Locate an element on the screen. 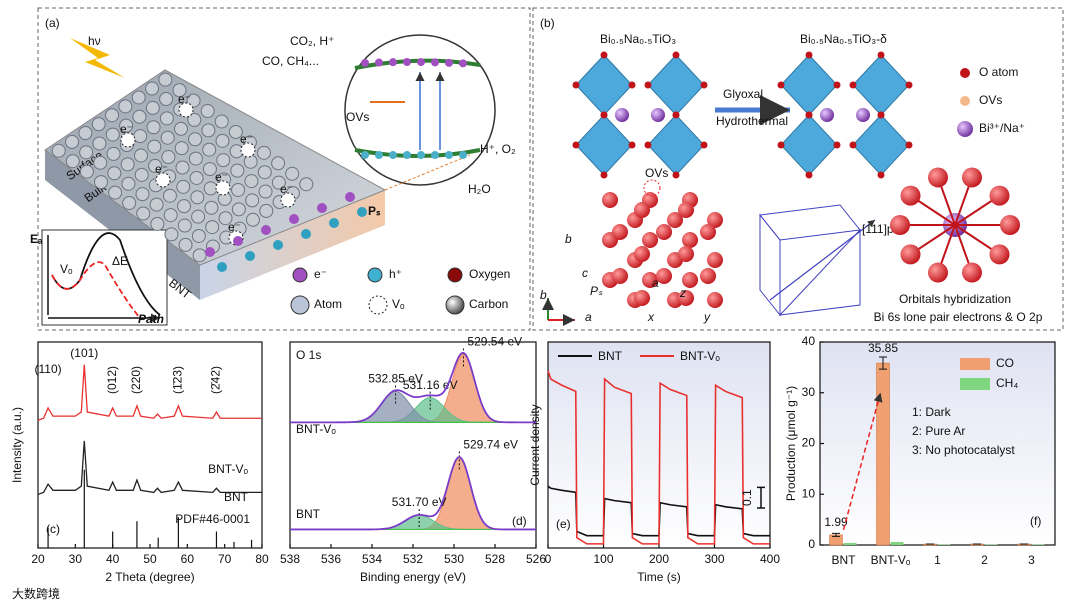  x-tick-label: 532 is located at coordinates (413, 559).